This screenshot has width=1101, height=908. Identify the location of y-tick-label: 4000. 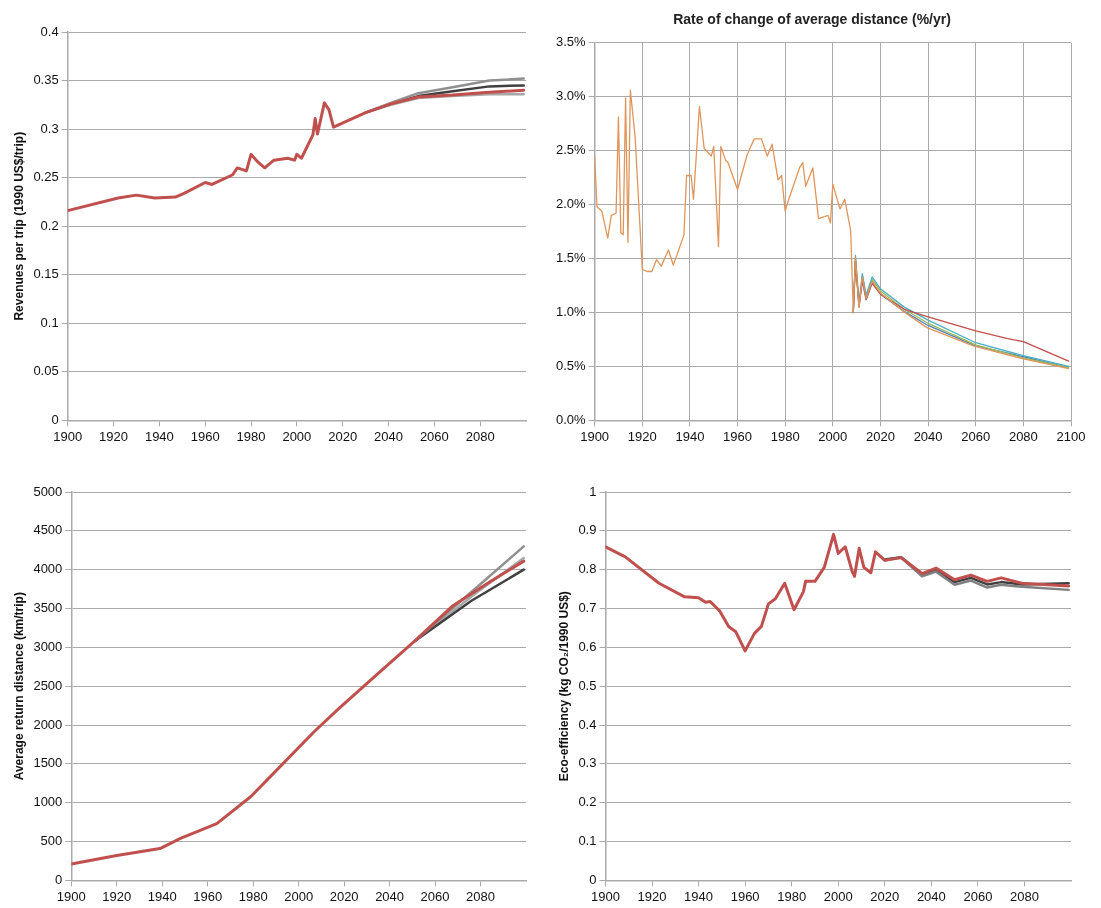
(48, 569).